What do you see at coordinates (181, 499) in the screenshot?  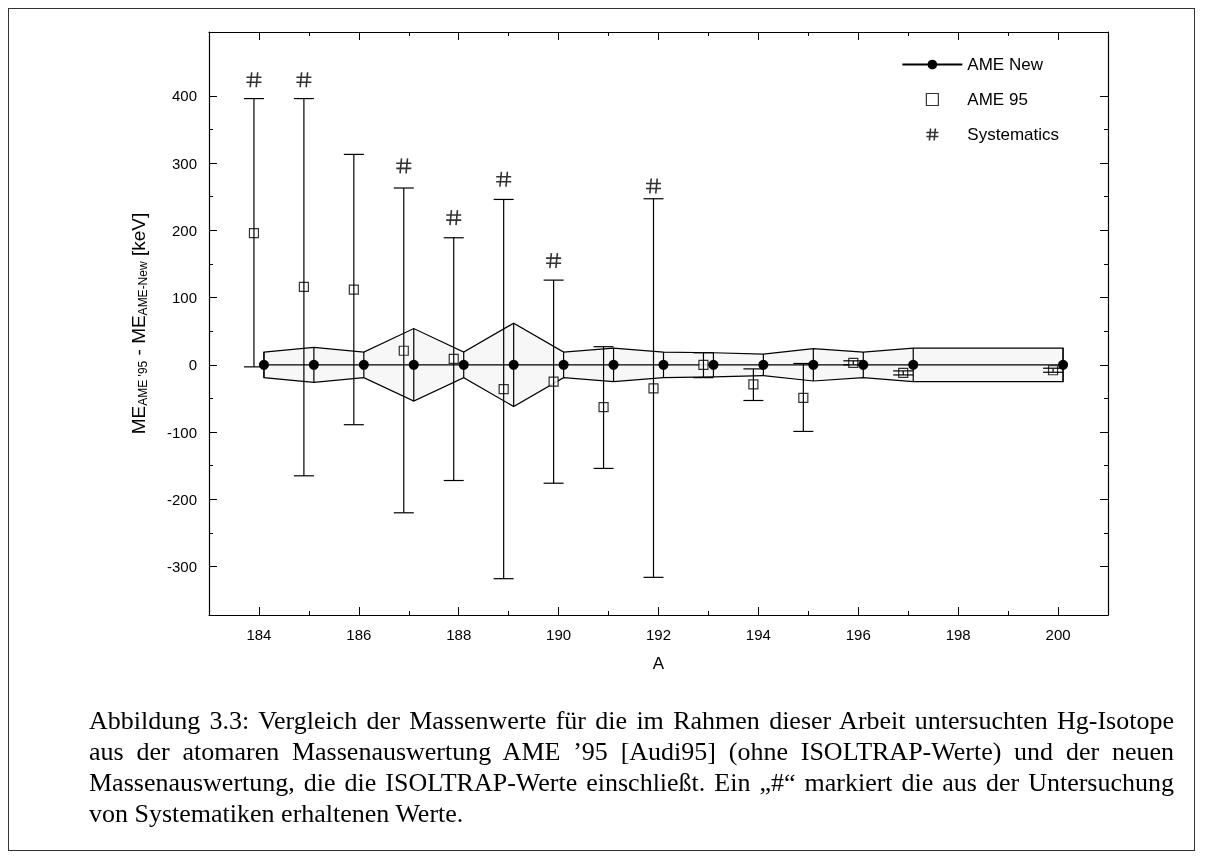 I see `y-tick-label: -200` at bounding box center [181, 499].